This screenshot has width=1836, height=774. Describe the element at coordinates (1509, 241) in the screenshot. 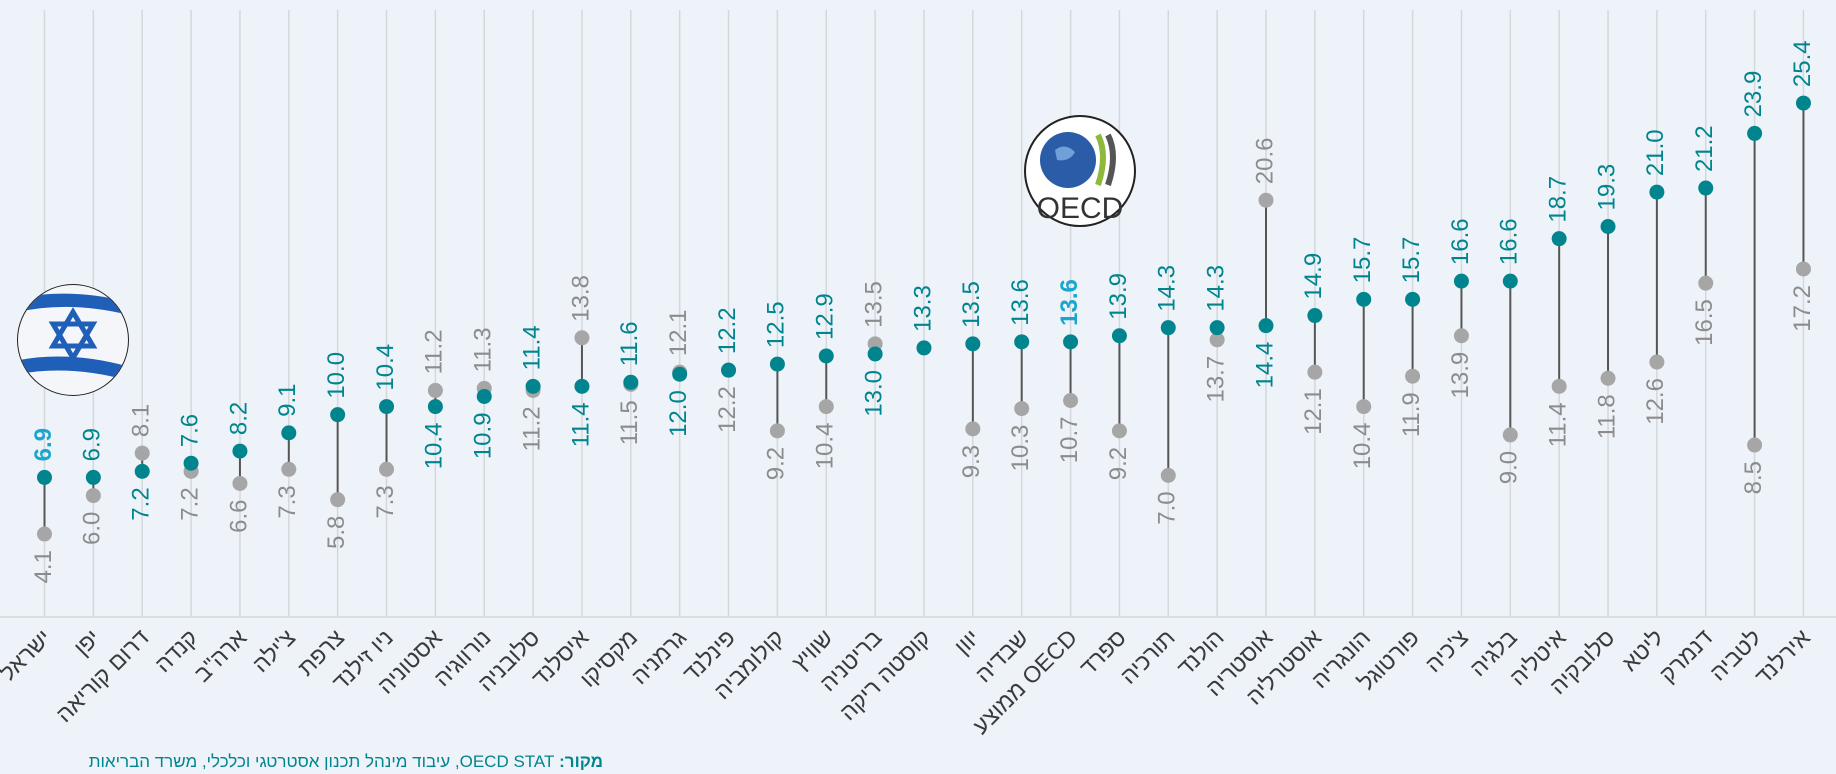

I see `value-label: 16.6` at that location.